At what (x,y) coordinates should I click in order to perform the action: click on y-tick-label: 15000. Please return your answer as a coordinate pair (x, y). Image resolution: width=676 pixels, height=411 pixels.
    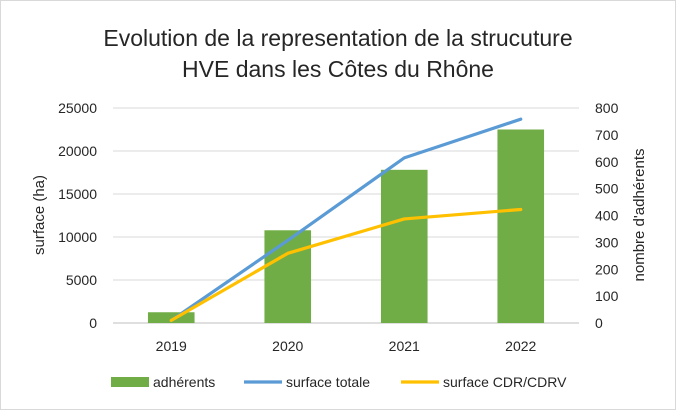
    Looking at the image, I should click on (77, 194).